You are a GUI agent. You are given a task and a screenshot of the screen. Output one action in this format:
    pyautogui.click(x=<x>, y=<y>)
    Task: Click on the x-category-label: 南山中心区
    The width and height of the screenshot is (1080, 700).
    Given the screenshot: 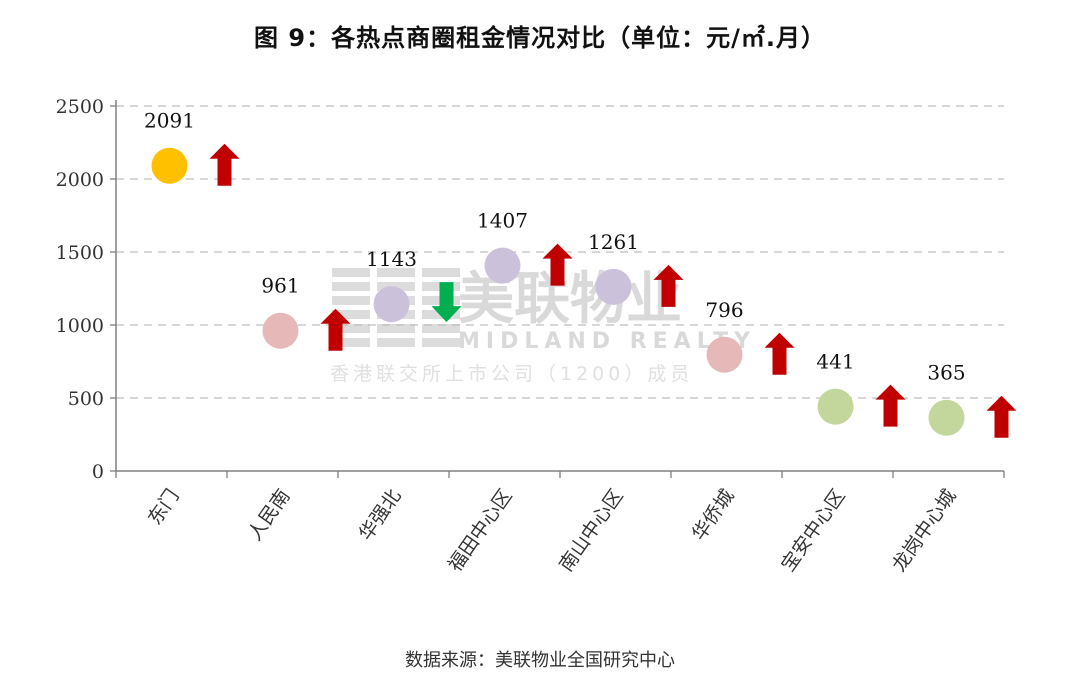 What is the action you would take?
    pyautogui.click(x=591, y=530)
    